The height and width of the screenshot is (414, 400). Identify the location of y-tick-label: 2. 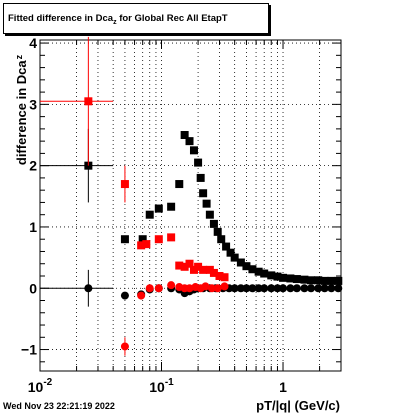
(33, 166).